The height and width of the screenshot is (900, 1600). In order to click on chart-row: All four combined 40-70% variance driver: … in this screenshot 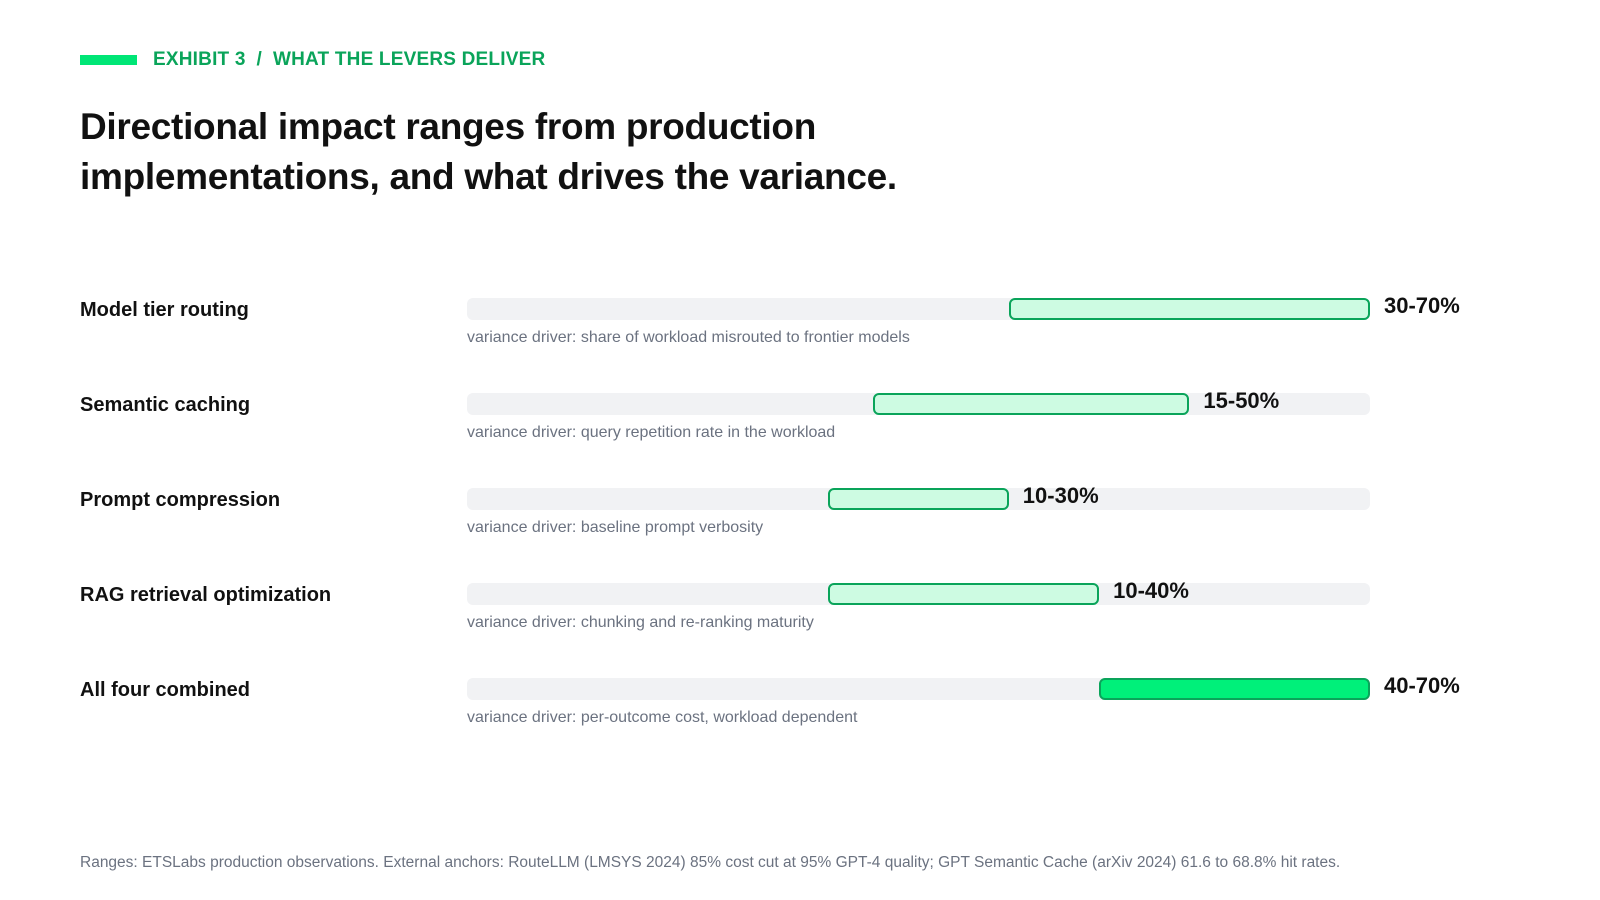, I will do `click(800, 715)`.